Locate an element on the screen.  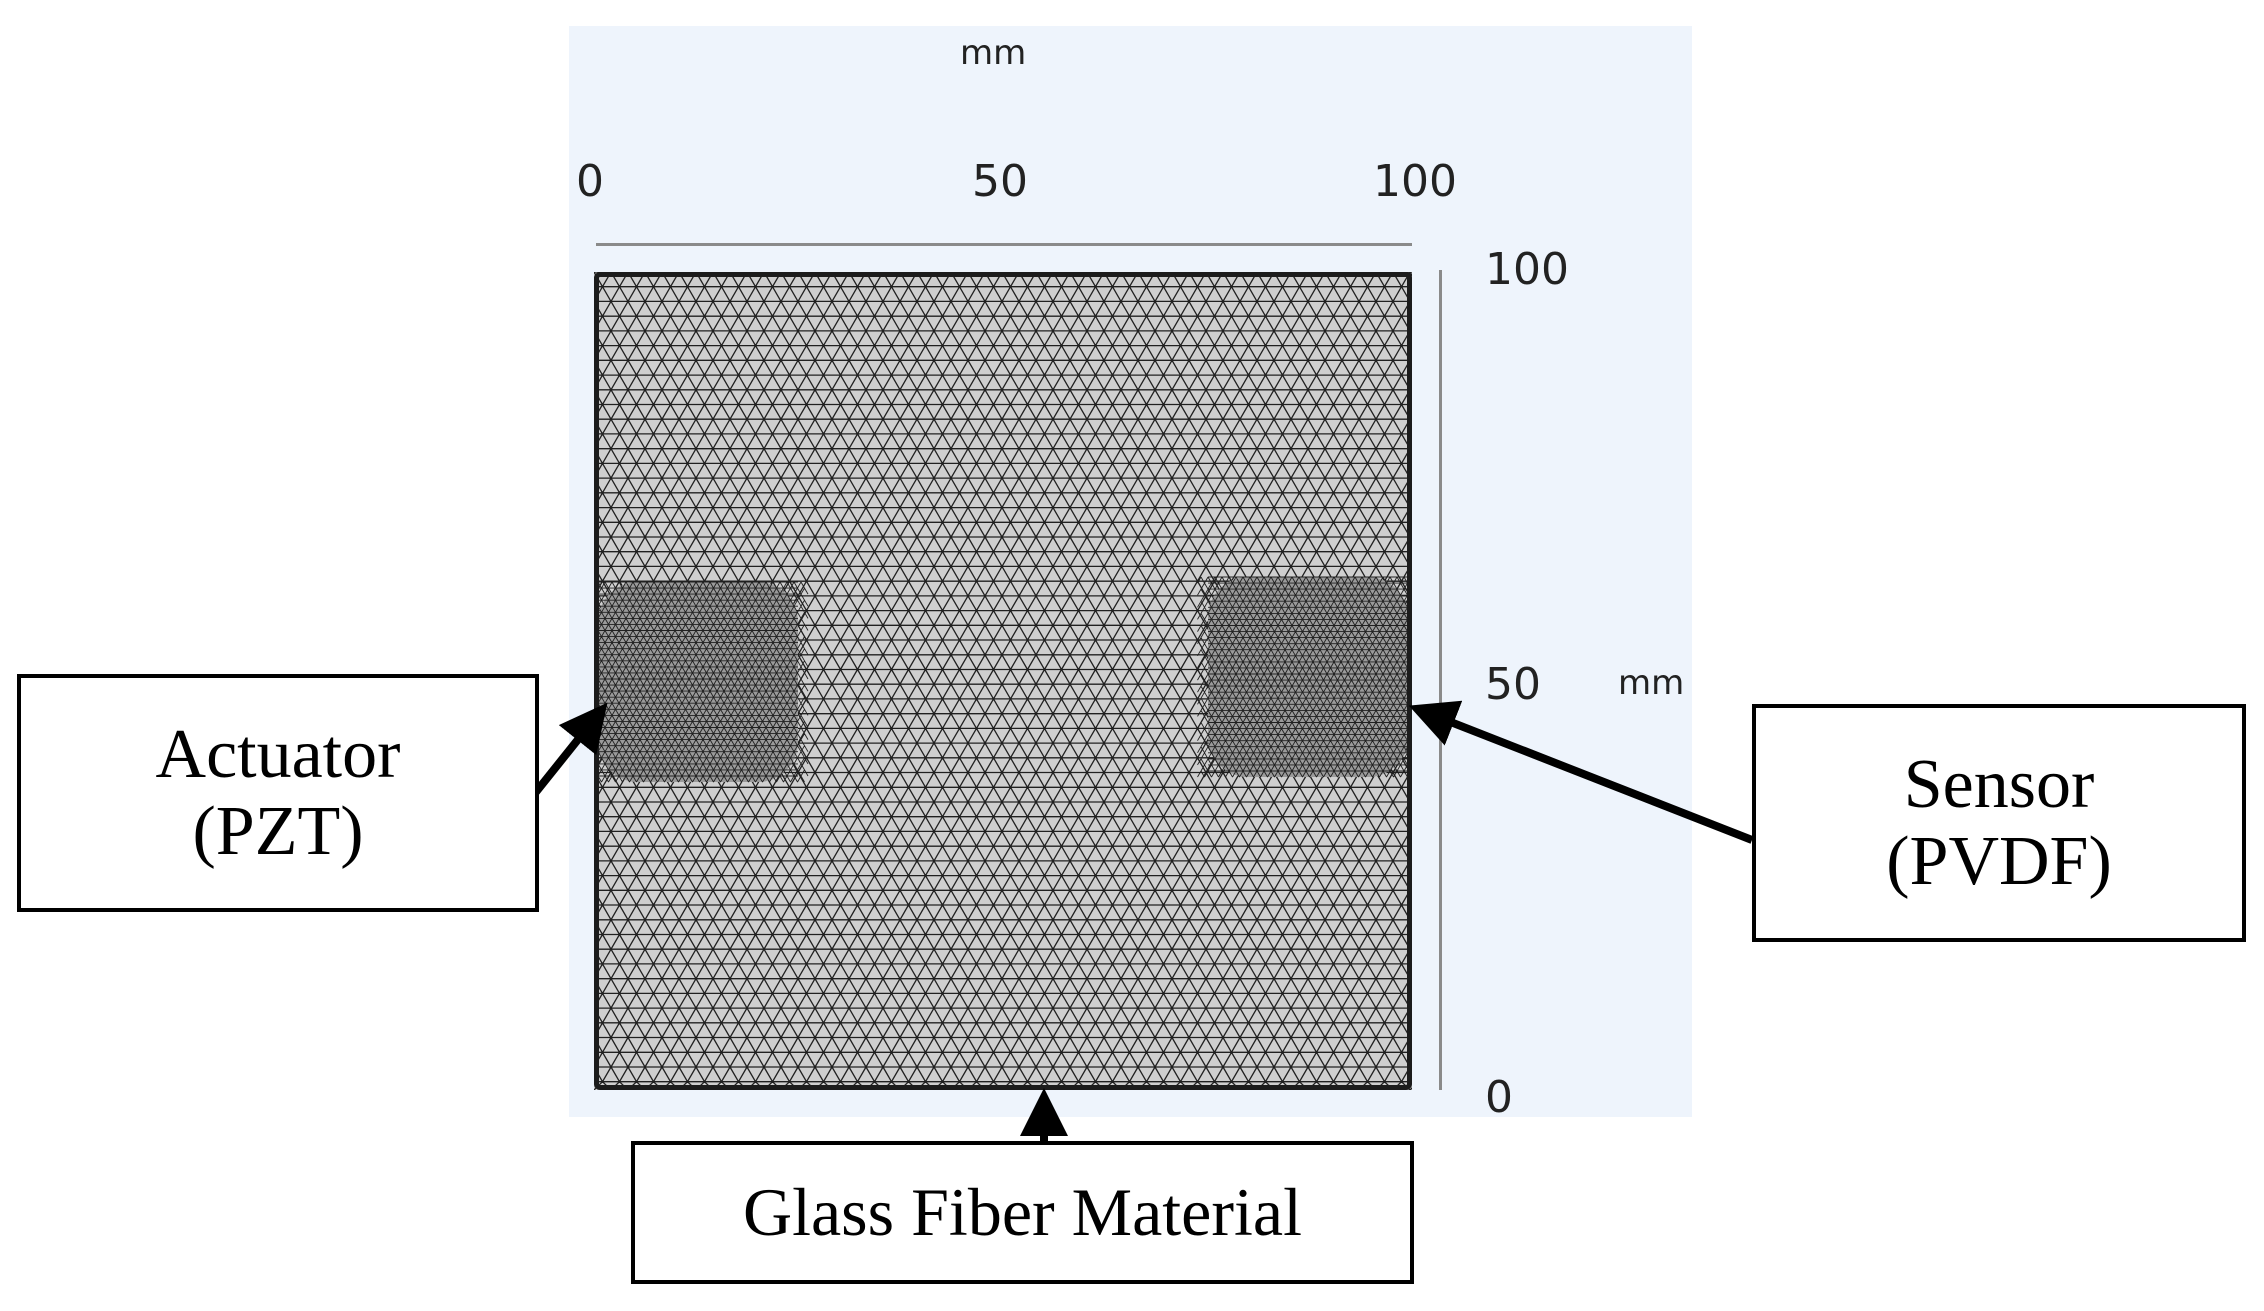
actuator-dense-mesh-lines is located at coordinates (701, 682).